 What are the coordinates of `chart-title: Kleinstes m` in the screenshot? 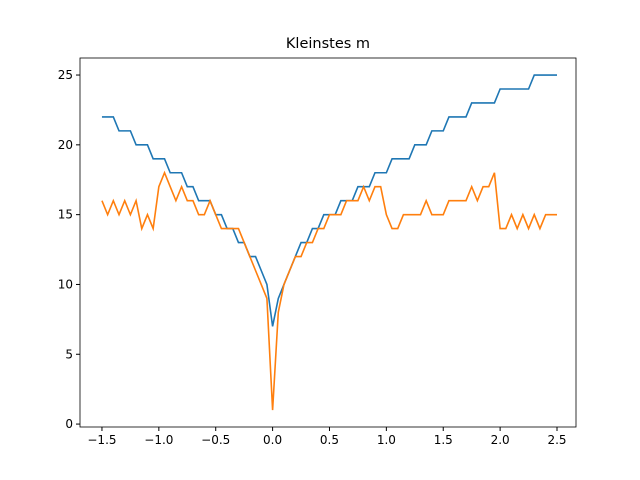 It's located at (328, 44).